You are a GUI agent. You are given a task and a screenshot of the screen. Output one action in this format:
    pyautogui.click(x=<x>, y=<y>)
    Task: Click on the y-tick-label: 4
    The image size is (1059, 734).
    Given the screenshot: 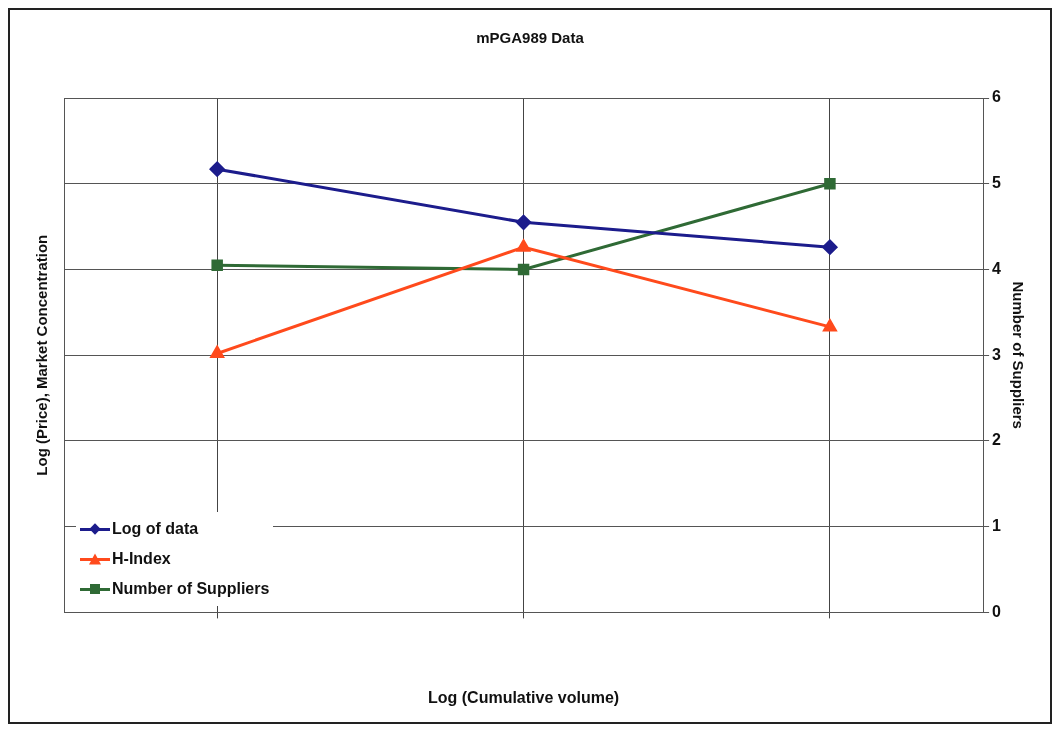 What is the action you would take?
    pyautogui.click(x=997, y=268)
    